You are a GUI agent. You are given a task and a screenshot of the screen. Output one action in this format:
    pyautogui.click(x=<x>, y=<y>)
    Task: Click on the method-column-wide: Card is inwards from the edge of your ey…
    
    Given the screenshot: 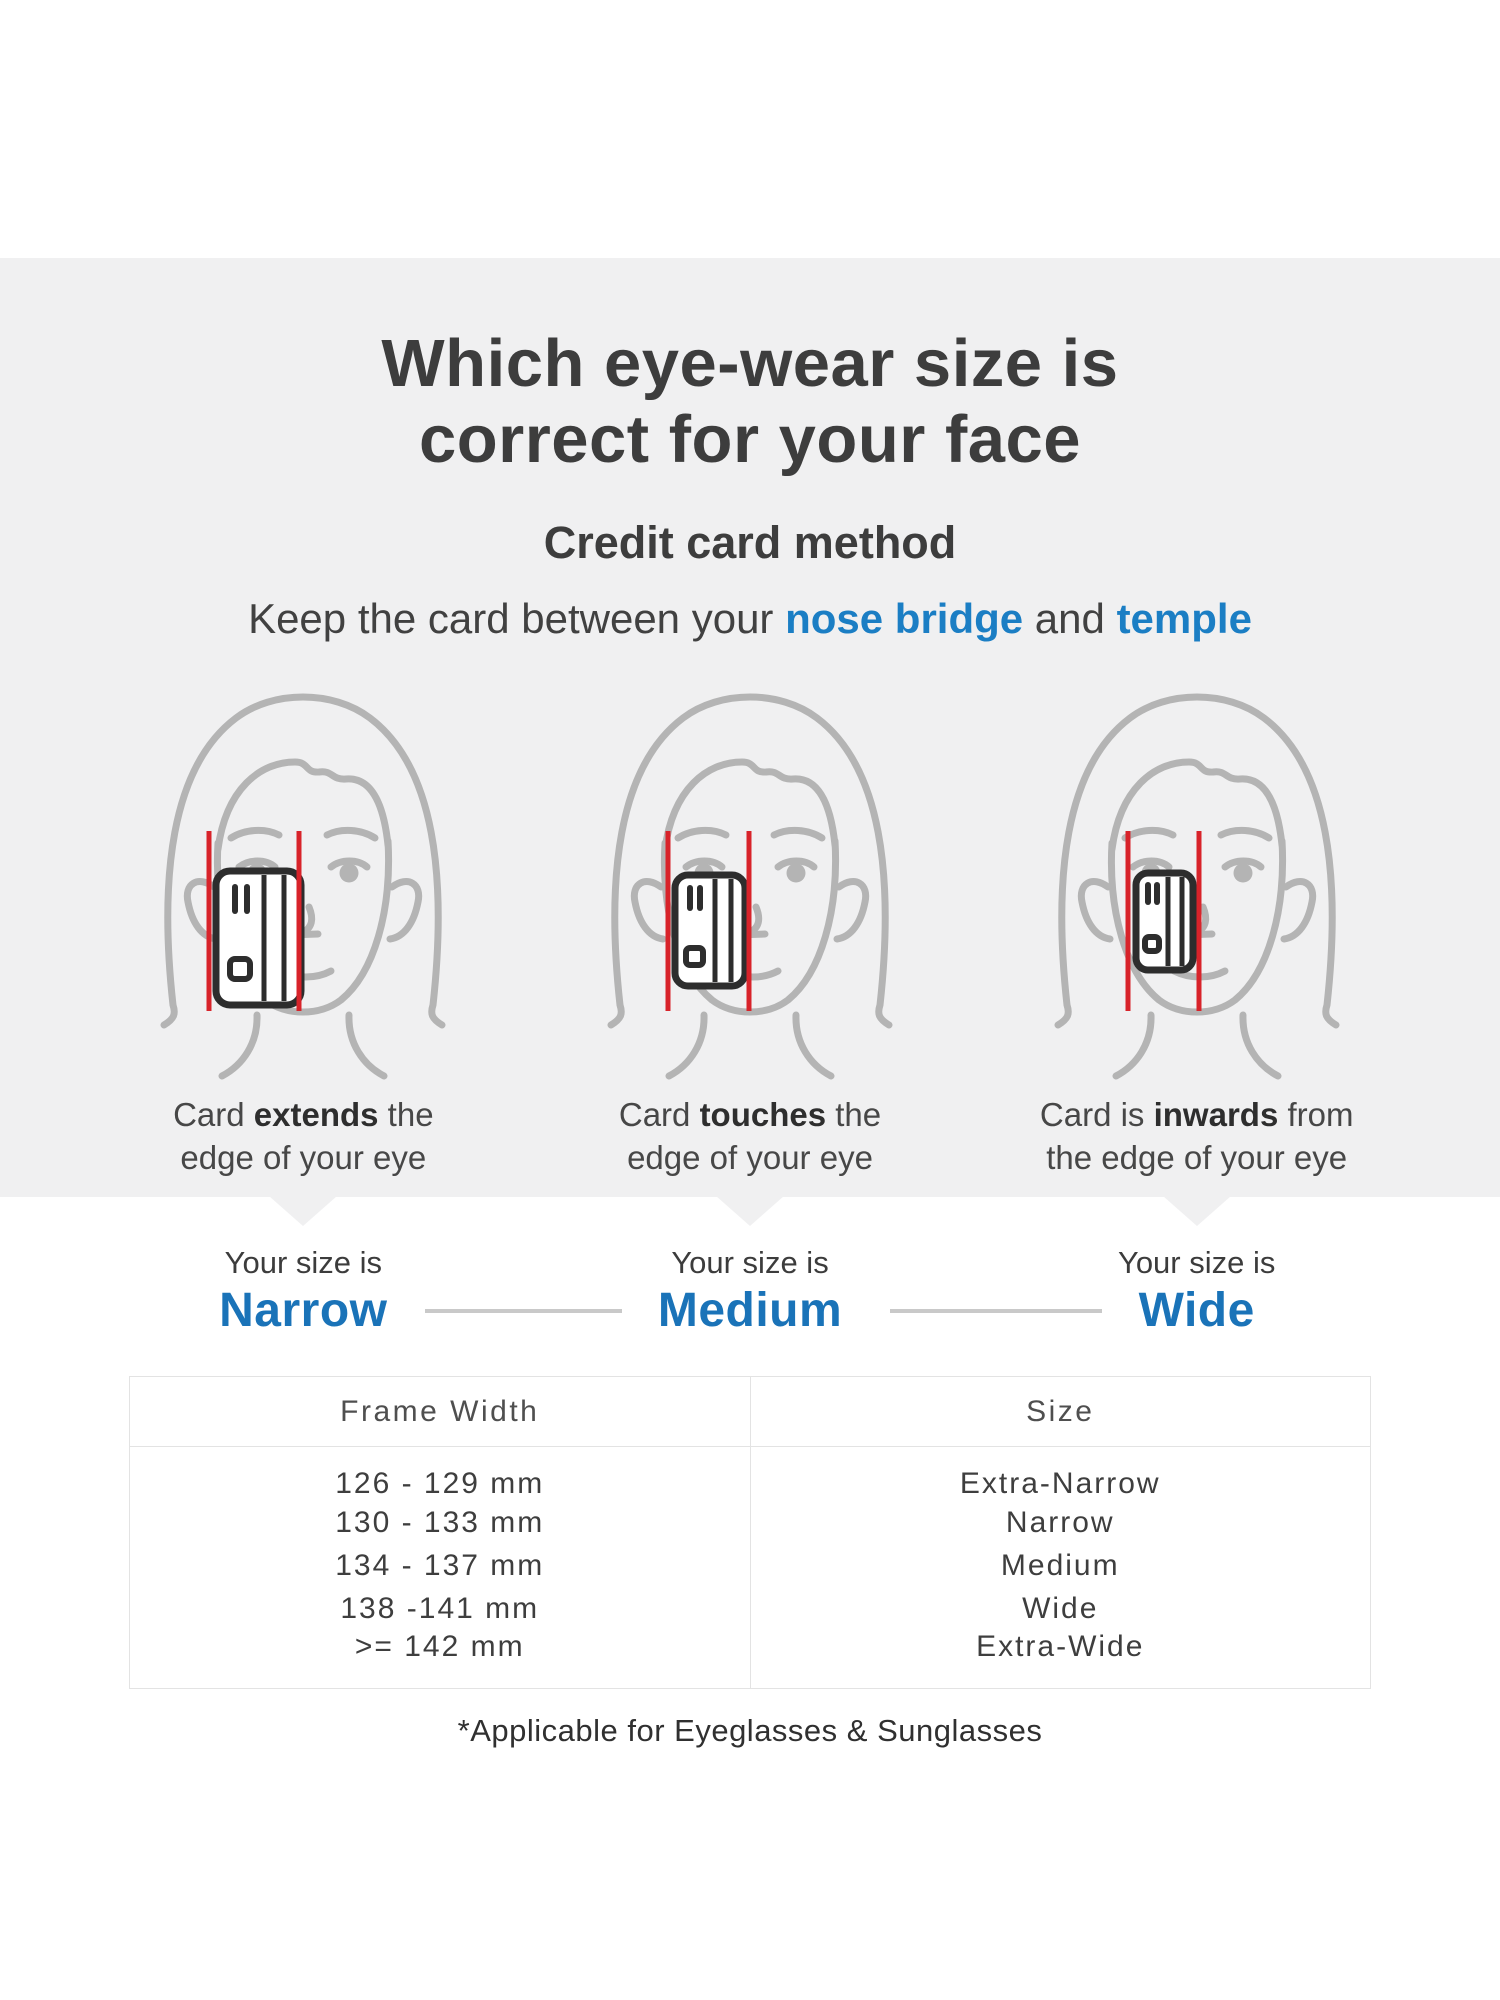 What is the action you would take?
    pyautogui.click(x=1196, y=926)
    